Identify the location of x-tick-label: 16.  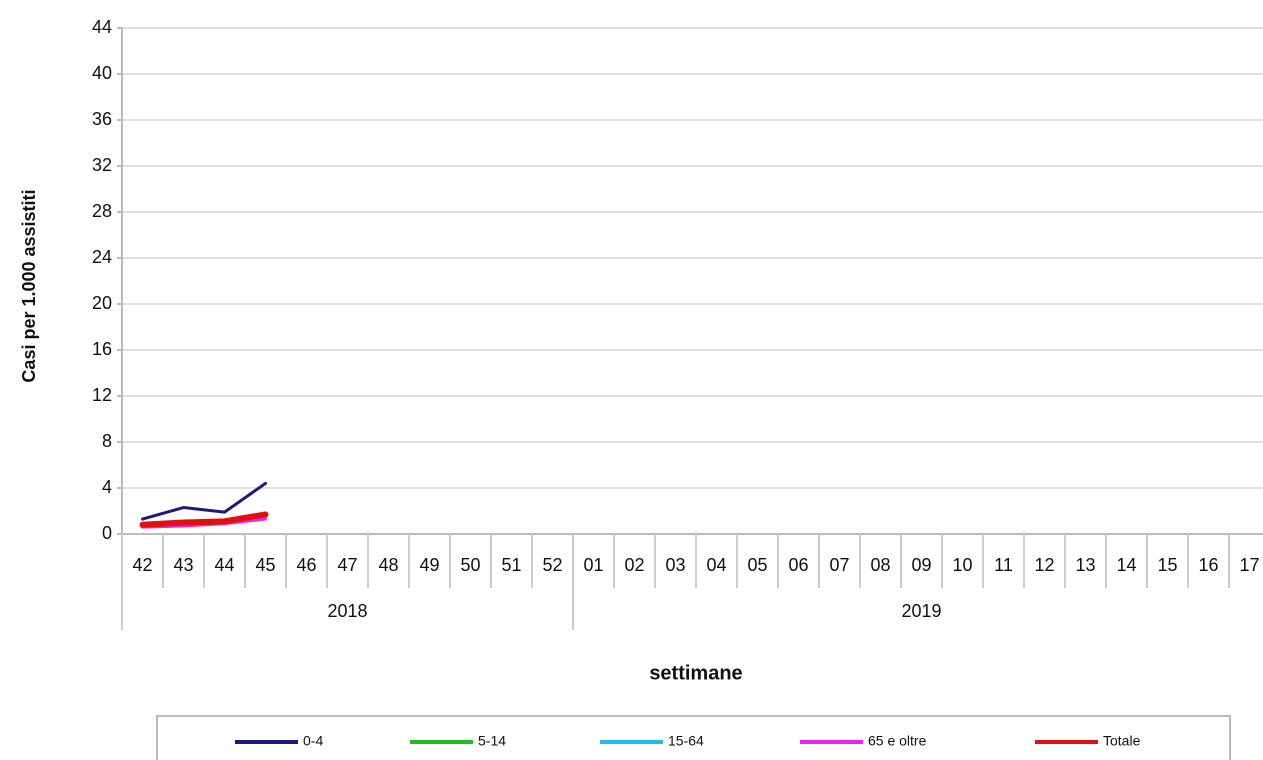
(1208, 565).